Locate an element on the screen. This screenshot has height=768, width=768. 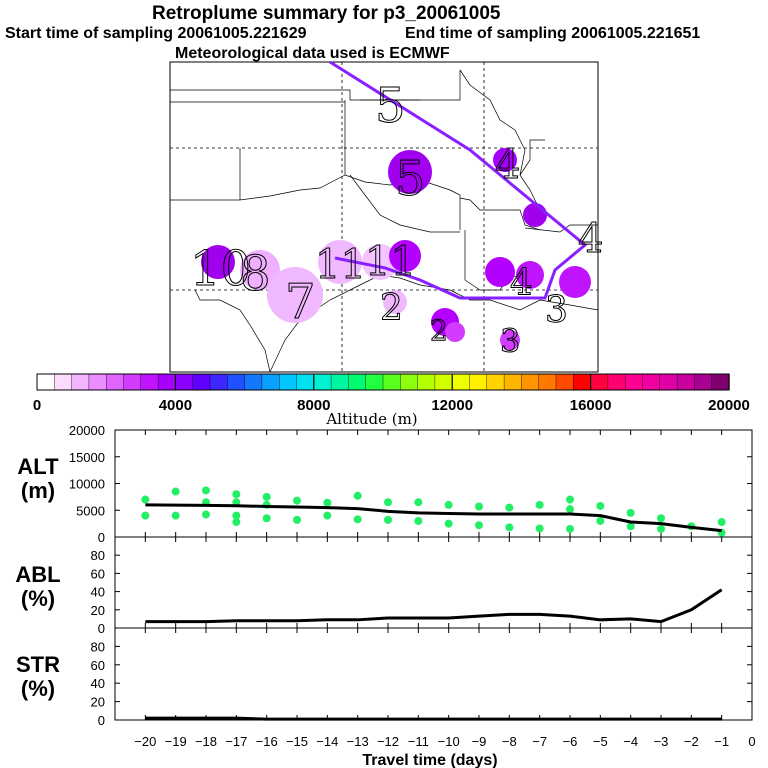
colorbar-tick-label: 12000 is located at coordinates (452, 405).